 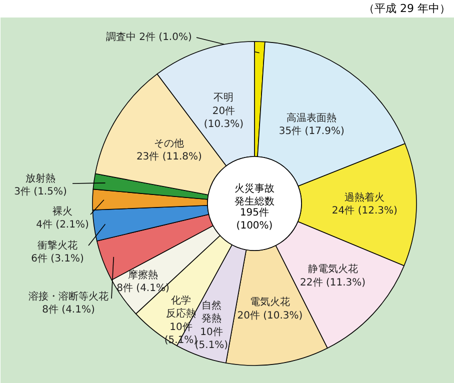 What do you see at coordinates (311, 131) in the screenshot?
I see `data-label: 35件 (17.9%)` at bounding box center [311, 131].